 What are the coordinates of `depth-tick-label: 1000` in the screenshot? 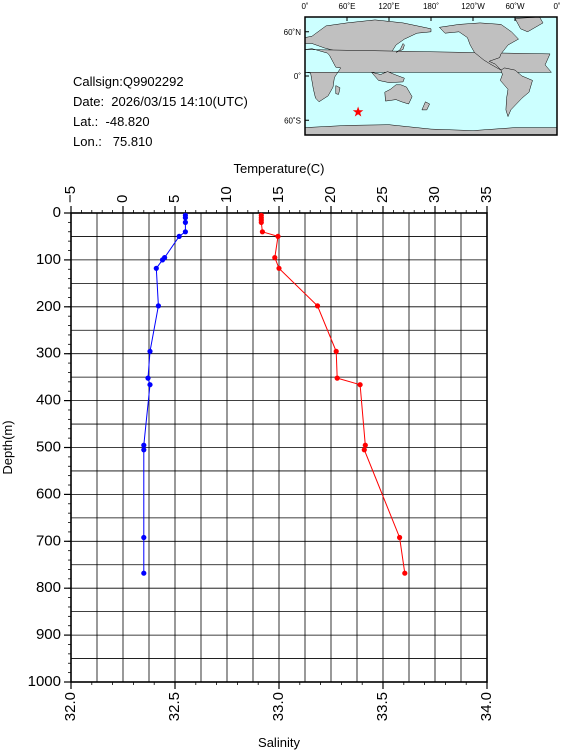 It's located at (44, 681).